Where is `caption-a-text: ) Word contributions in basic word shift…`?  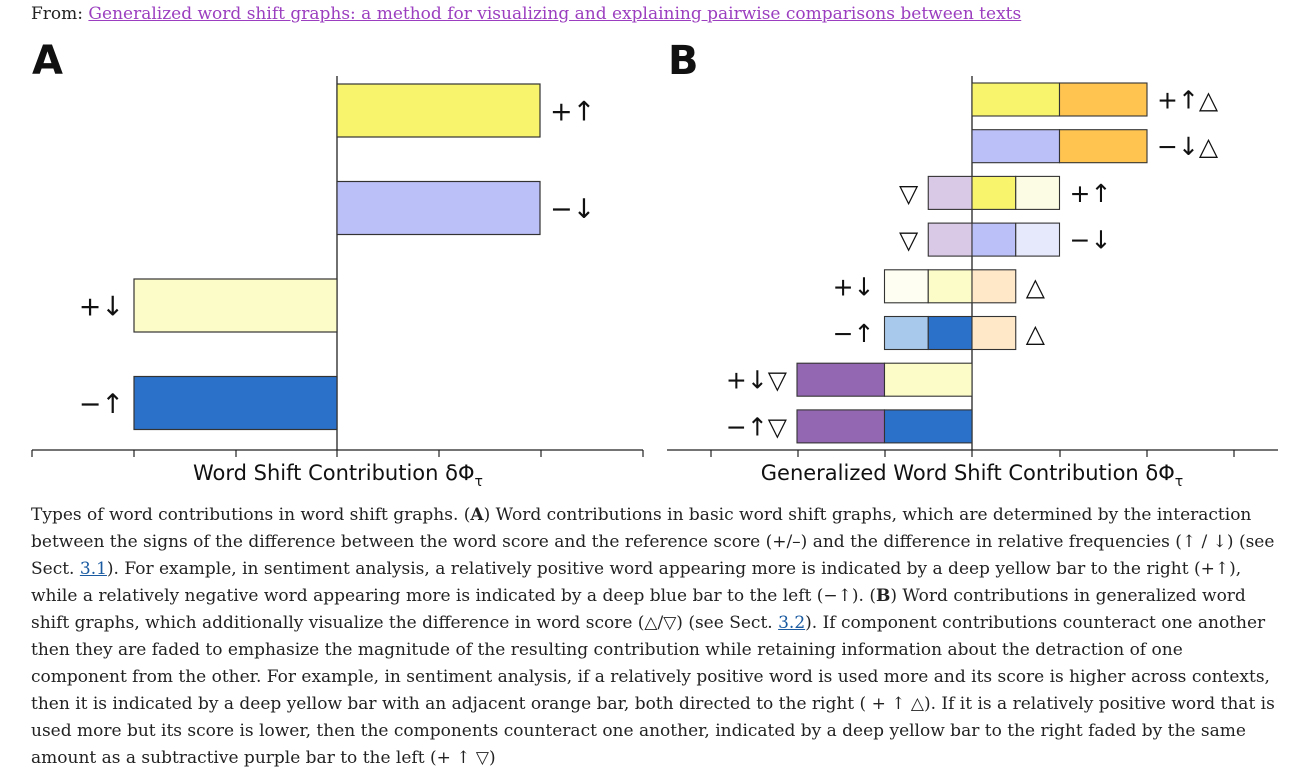
caption-a-text: ) Word contributions in basic word shift… is located at coordinates (653, 542).